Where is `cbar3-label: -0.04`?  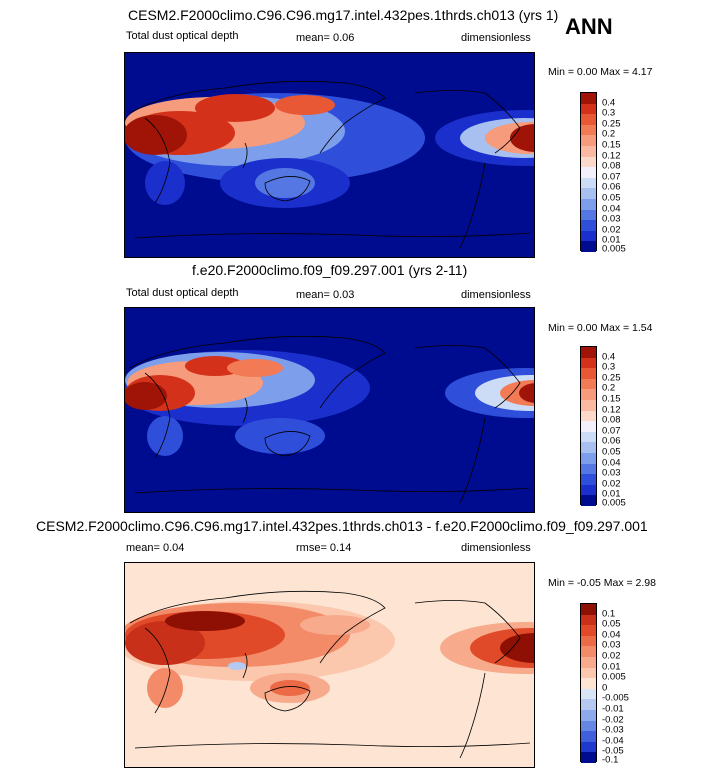
cbar3-label: -0.04 is located at coordinates (613, 741).